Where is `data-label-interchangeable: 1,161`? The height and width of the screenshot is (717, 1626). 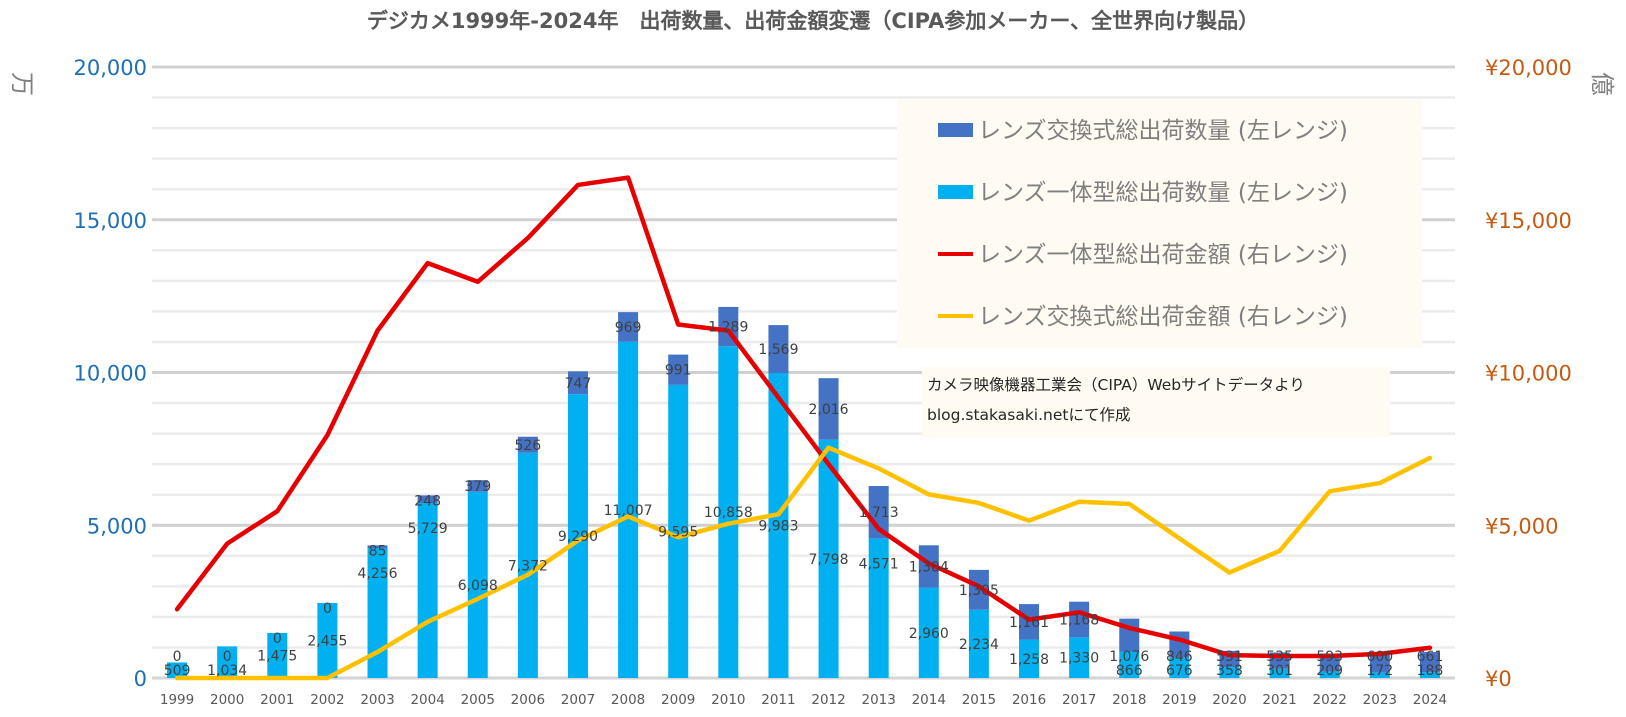 data-label-interchangeable: 1,161 is located at coordinates (1029, 623).